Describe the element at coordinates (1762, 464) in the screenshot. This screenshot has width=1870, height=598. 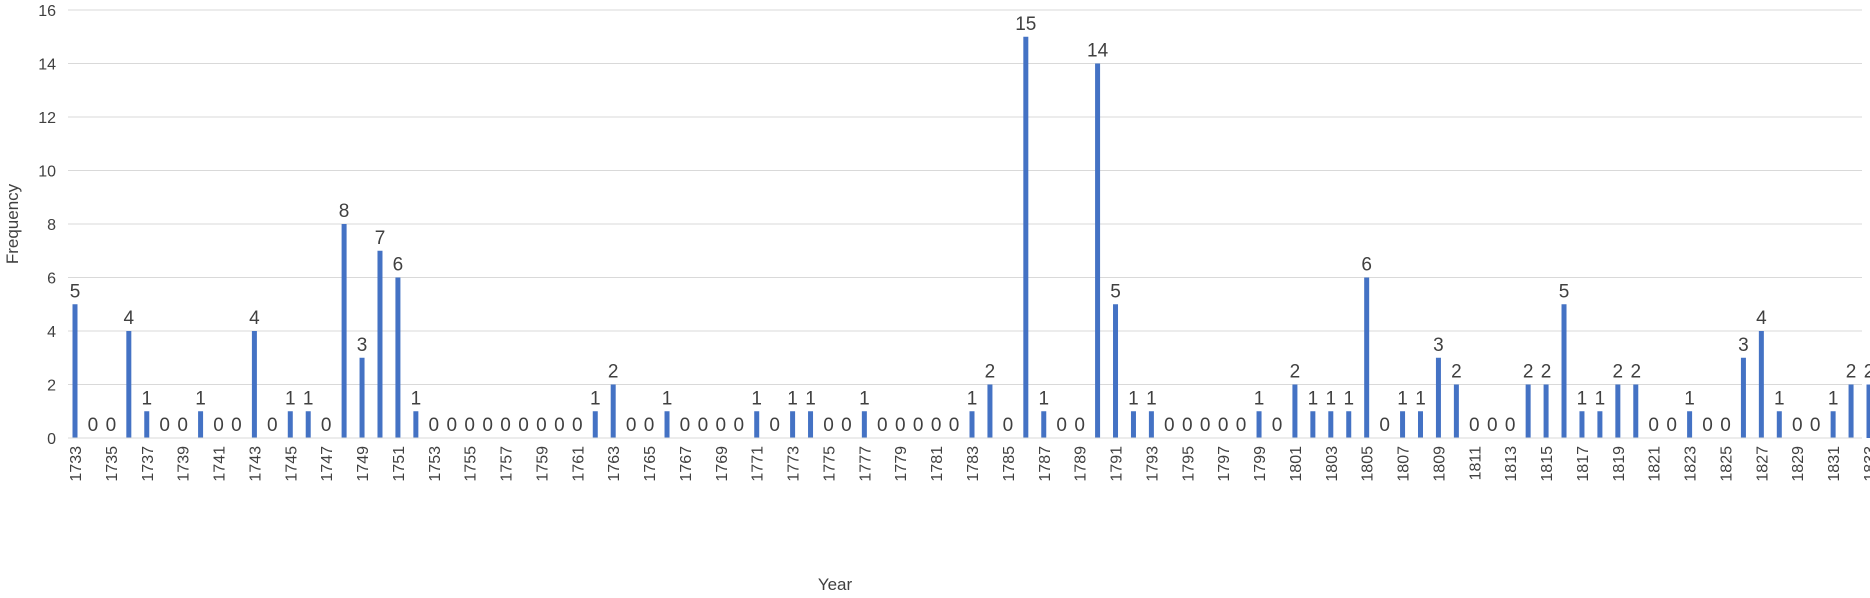
I see `x-tick-label: 1827` at that location.